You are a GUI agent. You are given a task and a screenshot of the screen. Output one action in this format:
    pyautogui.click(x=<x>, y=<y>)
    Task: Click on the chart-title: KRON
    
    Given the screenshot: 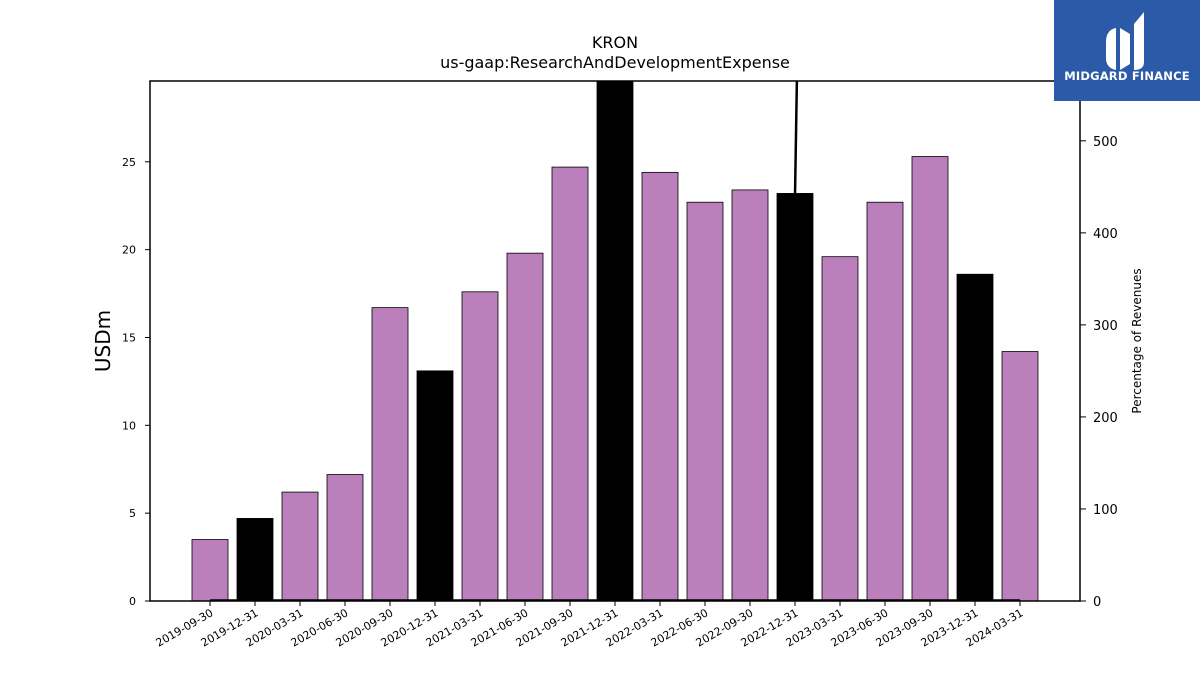 What is the action you would take?
    pyautogui.click(x=615, y=42)
    